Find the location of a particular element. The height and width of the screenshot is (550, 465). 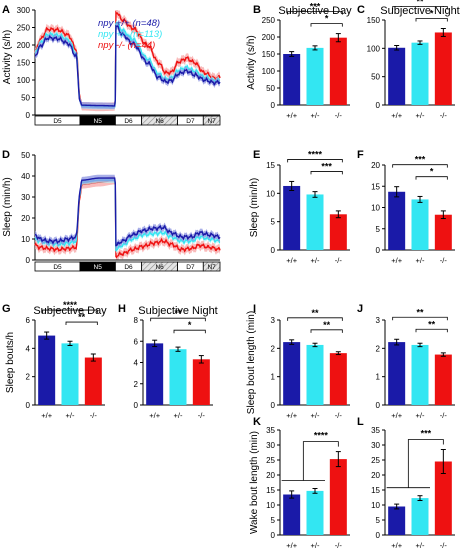

y-tick-label: 150 is located at coordinates (374, 20).